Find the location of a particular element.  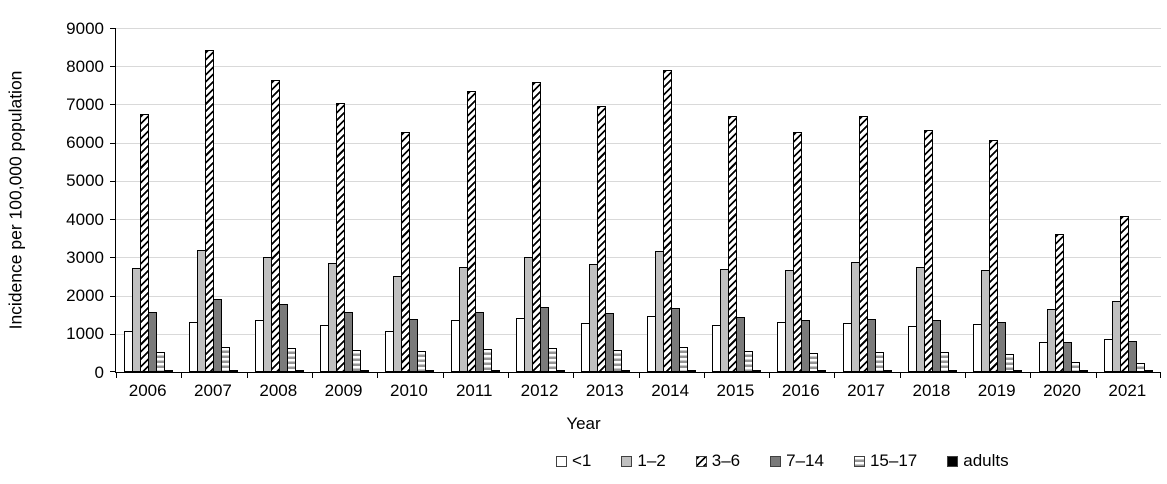

legend-item: 3–6 is located at coordinates (717, 461).